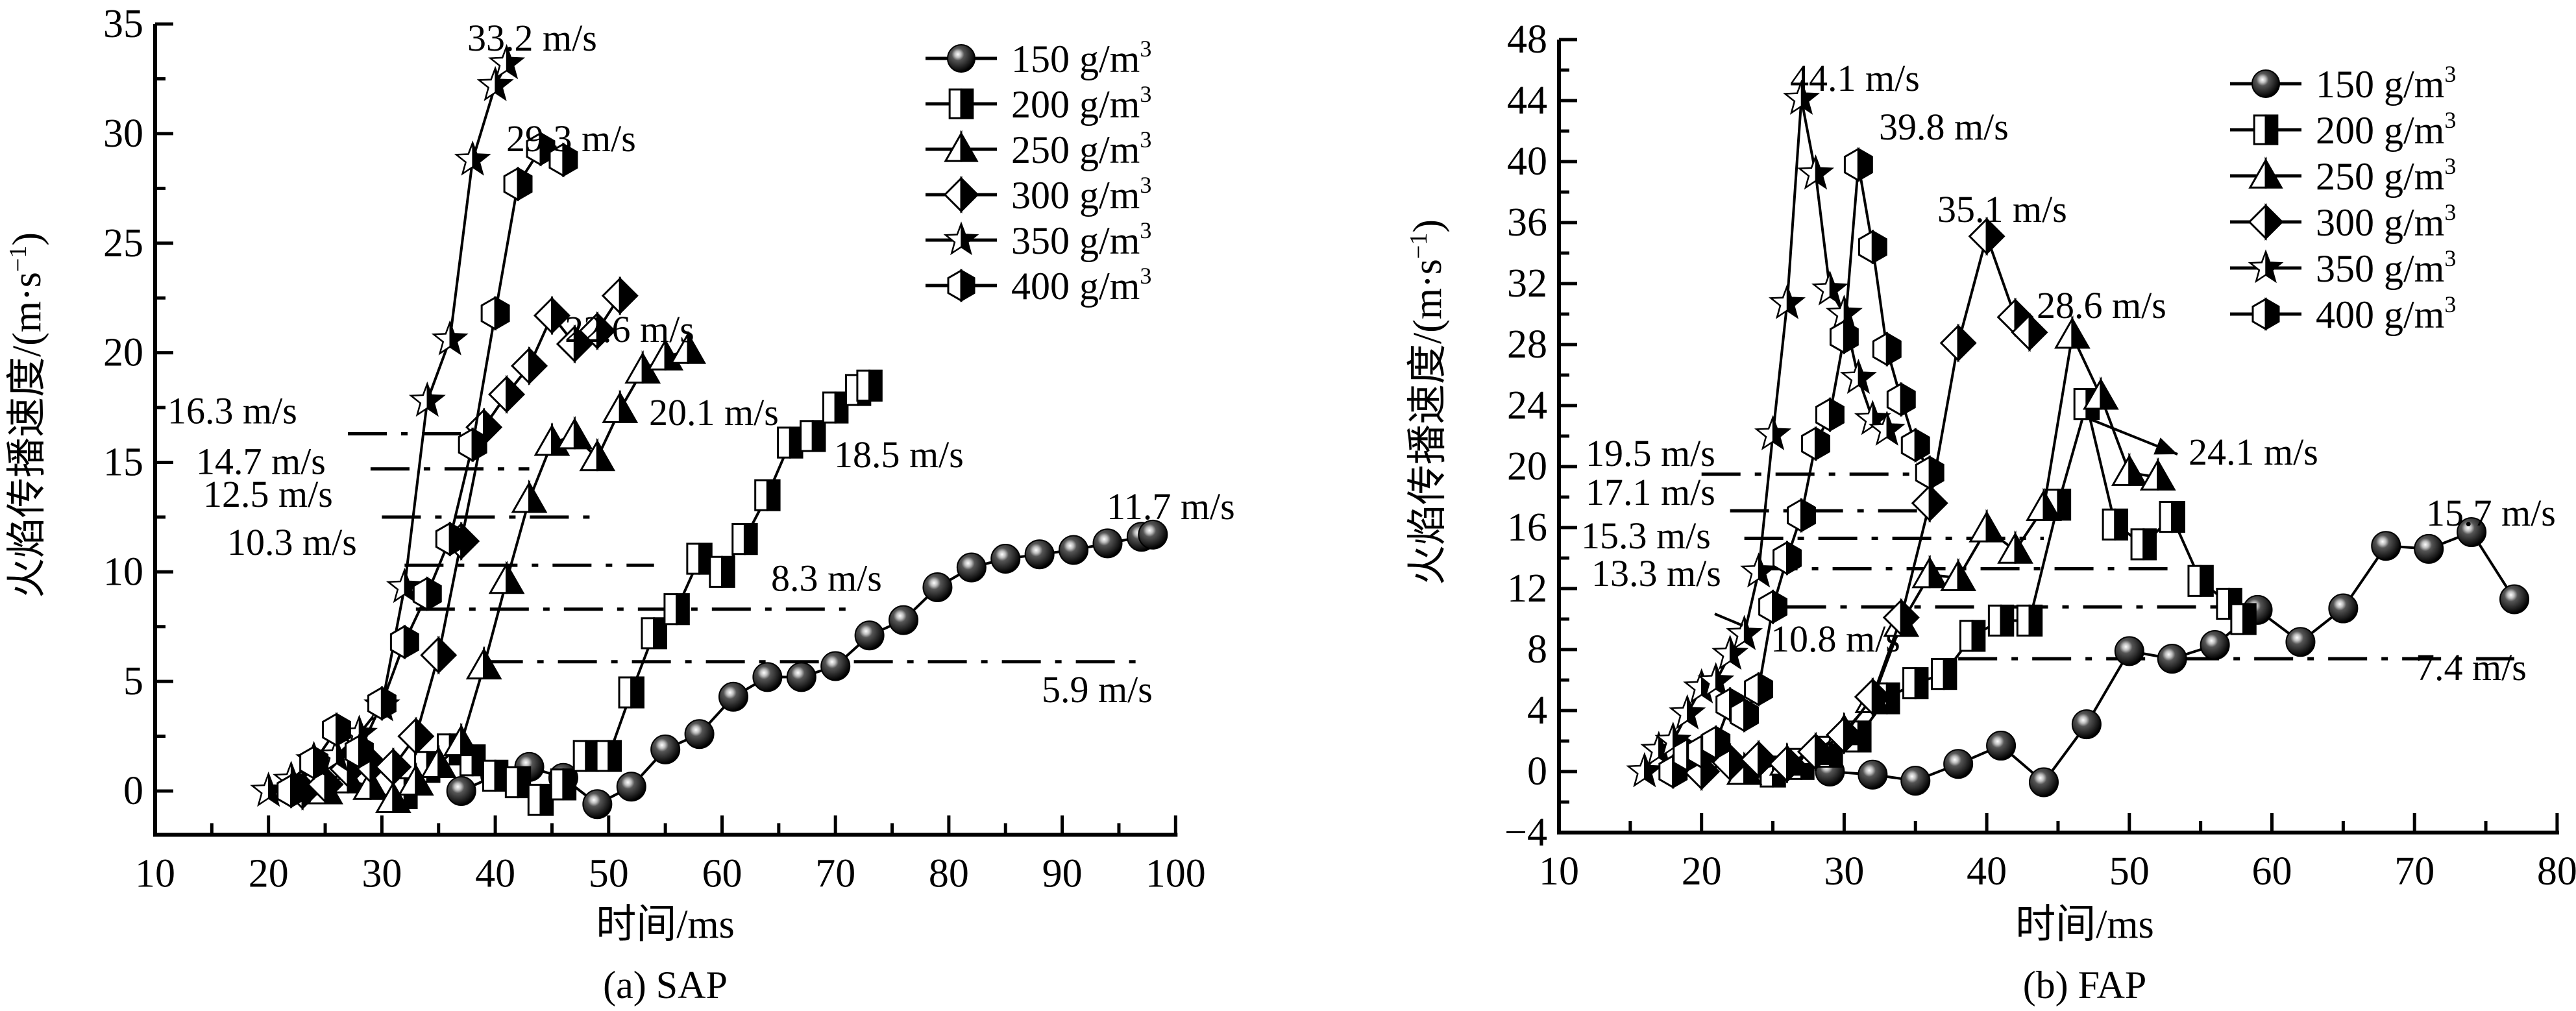 The height and width of the screenshot is (1011, 2576). What do you see at coordinates (232, 411) in the screenshot?
I see `reference-line-label: 16.3 m/s` at bounding box center [232, 411].